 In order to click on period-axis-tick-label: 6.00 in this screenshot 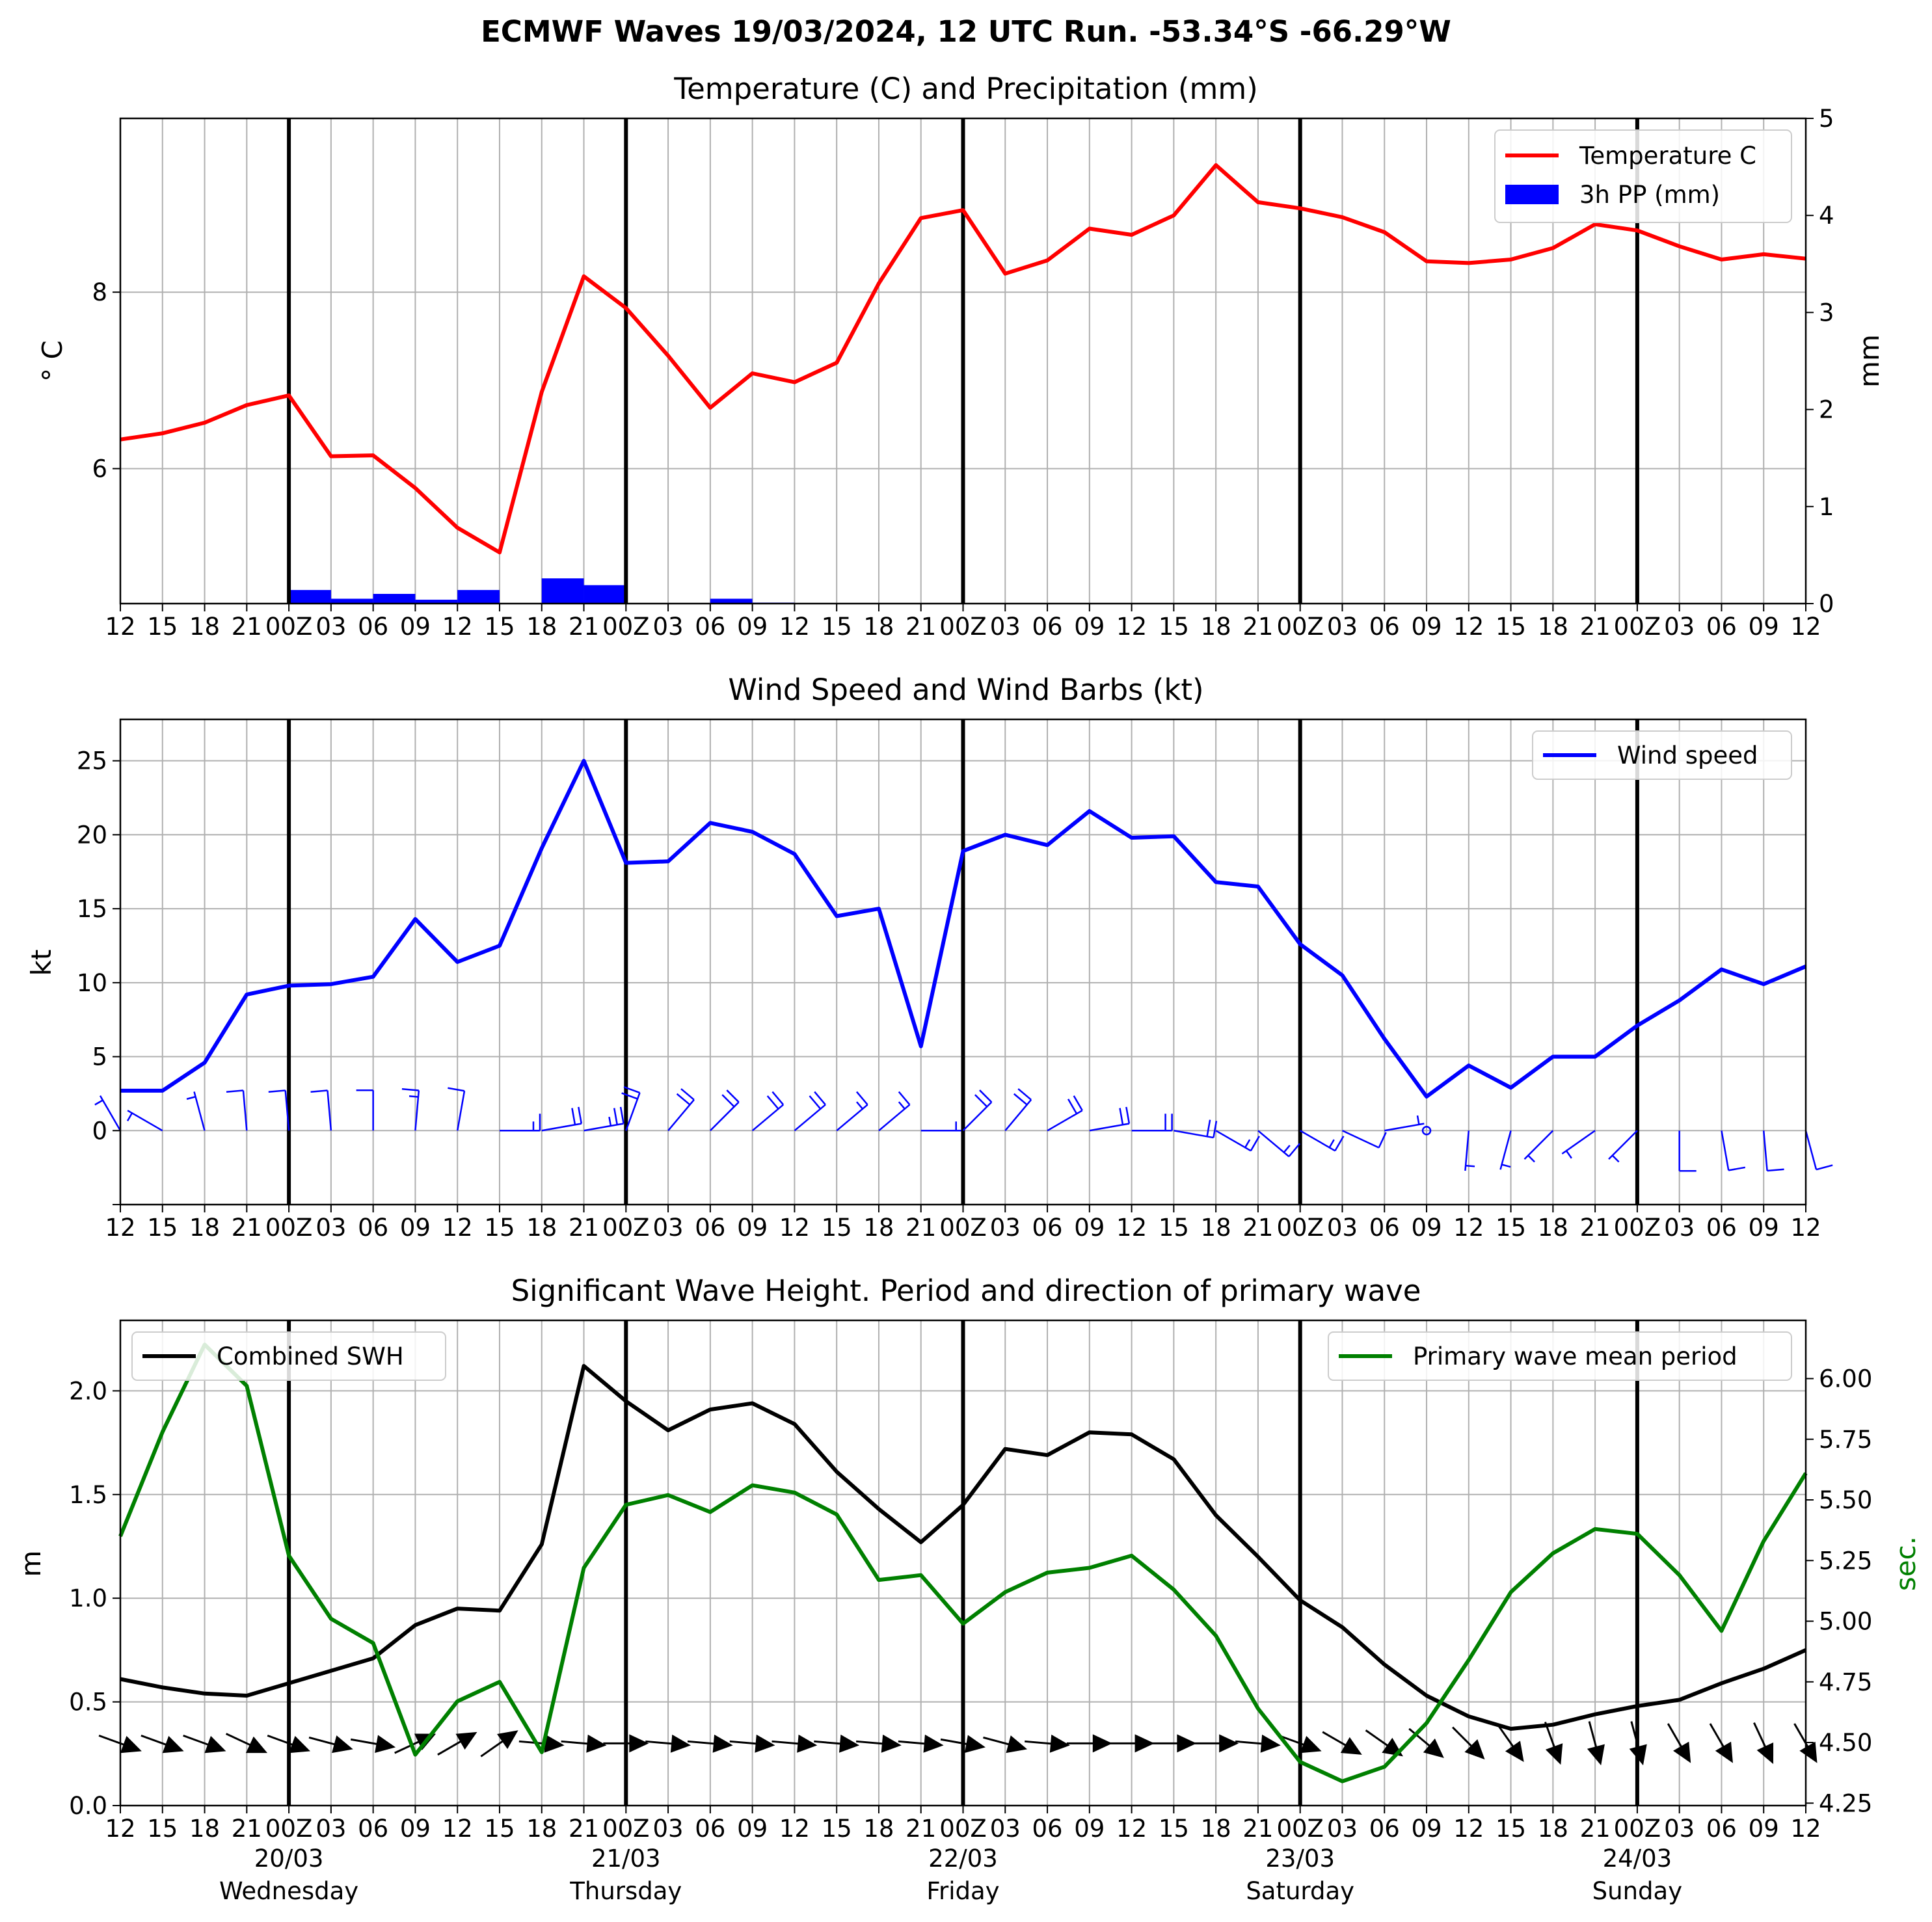, I will do `click(1845, 1379)`.